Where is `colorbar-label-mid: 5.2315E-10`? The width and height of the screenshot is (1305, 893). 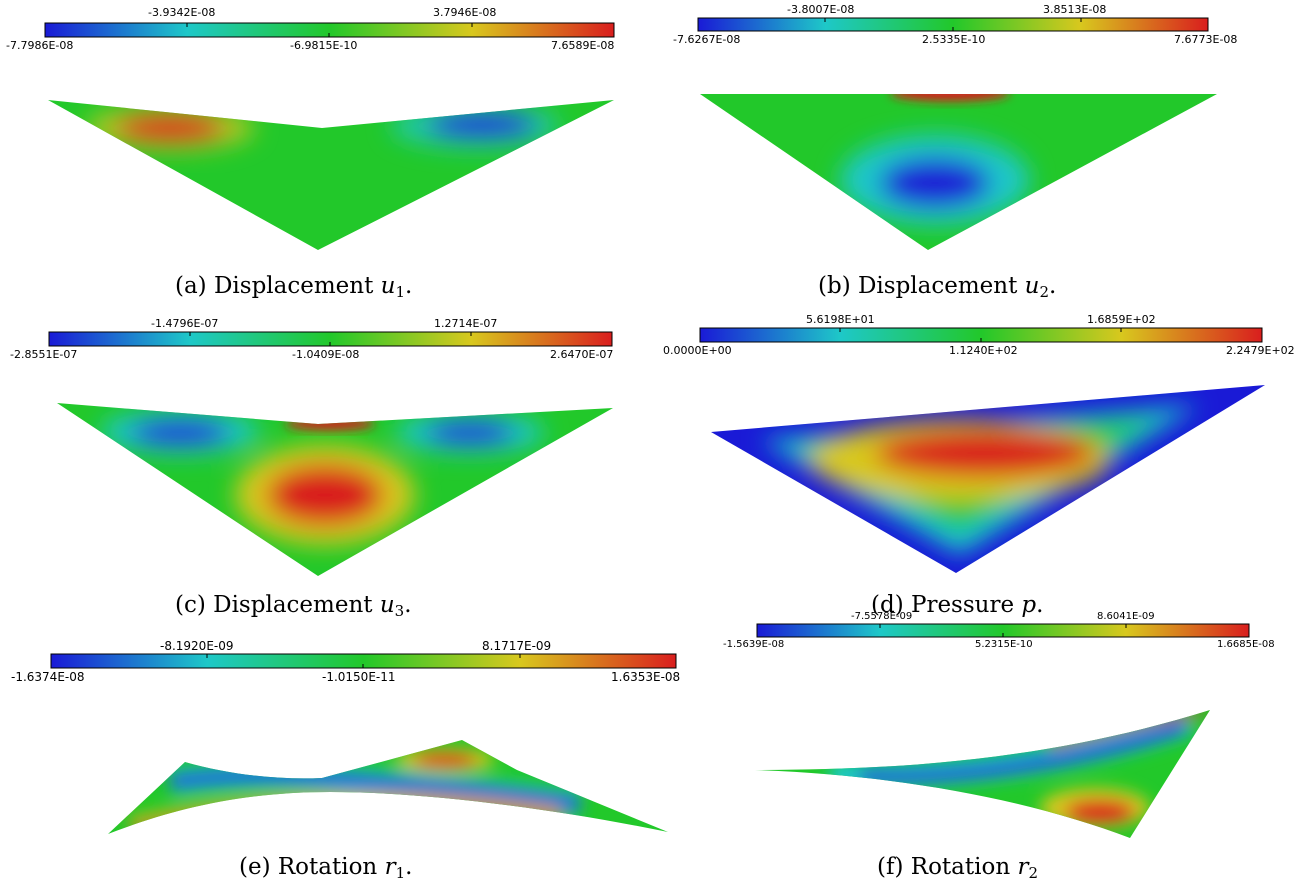 colorbar-label-mid: 5.2315E-10 is located at coordinates (1004, 644).